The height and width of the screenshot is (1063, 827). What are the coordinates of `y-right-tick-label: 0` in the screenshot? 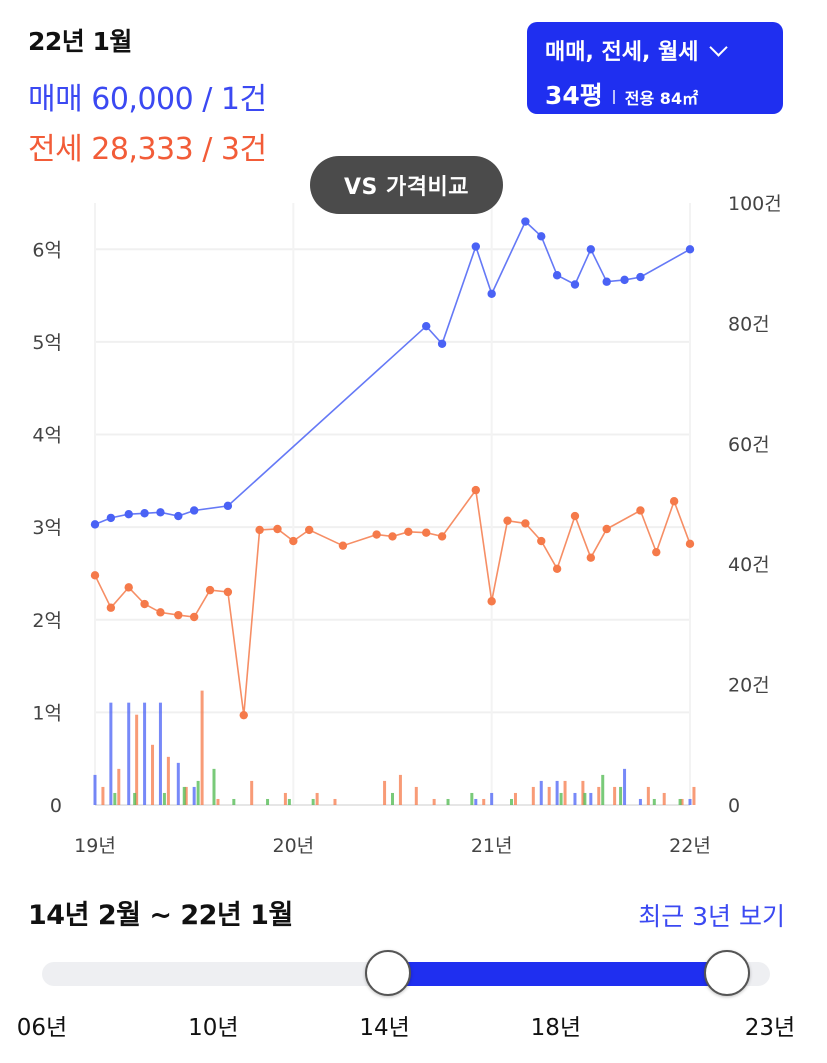 It's located at (734, 806).